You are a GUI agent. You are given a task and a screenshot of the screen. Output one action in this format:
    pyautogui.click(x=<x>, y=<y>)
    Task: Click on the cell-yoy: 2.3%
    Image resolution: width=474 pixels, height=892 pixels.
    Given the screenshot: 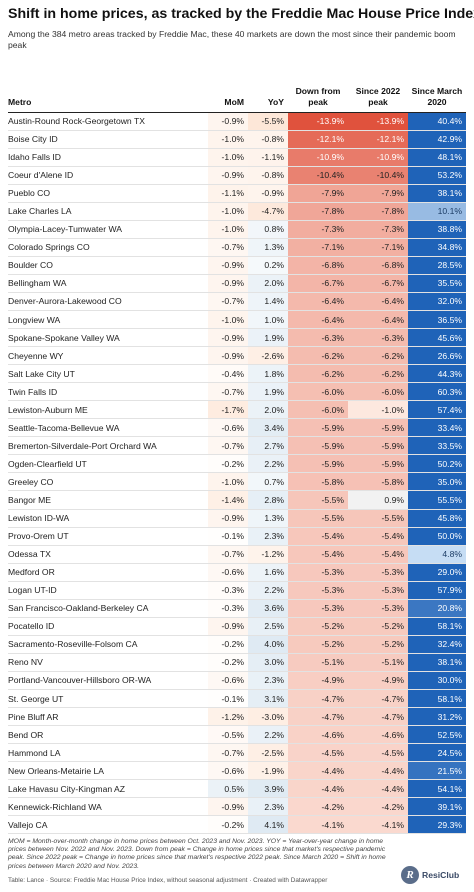 What is the action you would take?
    pyautogui.click(x=268, y=681)
    